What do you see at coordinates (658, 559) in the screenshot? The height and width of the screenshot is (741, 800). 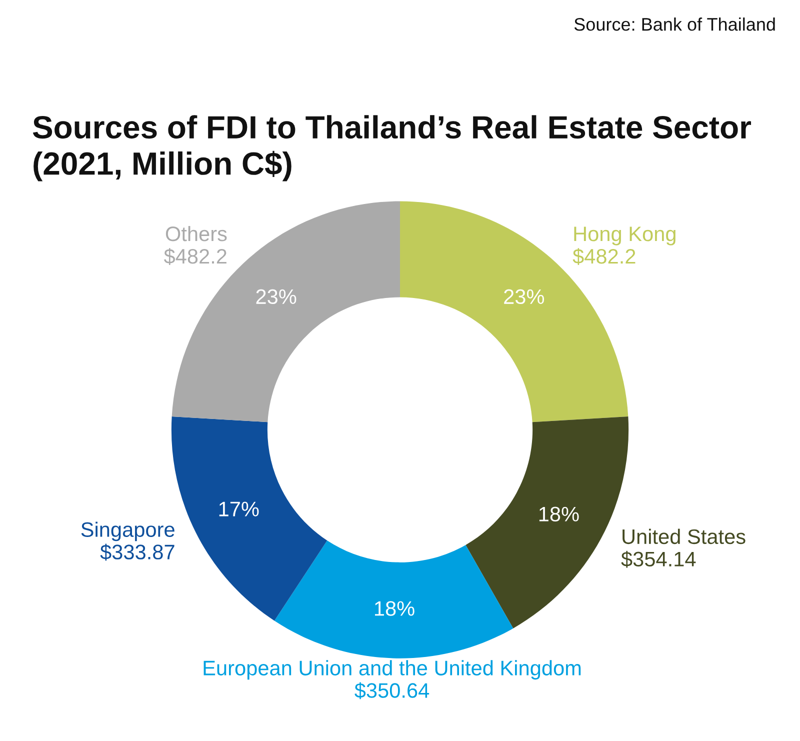 I see `data-label: $354.14` at bounding box center [658, 559].